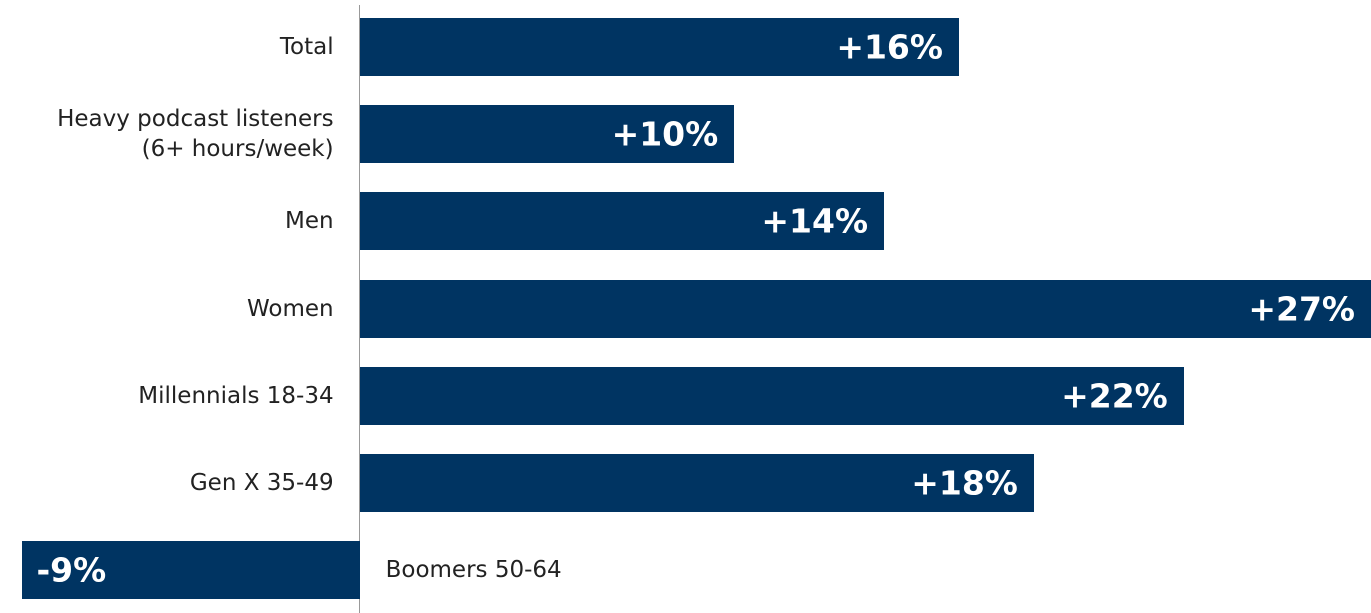 The image size is (1371, 613). What do you see at coordinates (1301, 309) in the screenshot?
I see `value-label: +27%` at bounding box center [1301, 309].